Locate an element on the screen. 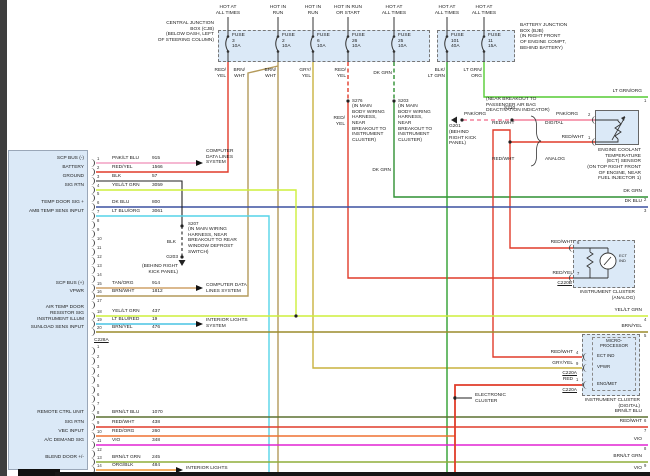 This screenshot has width=650, height=476. pin-number: 6 is located at coordinates (98, 202).